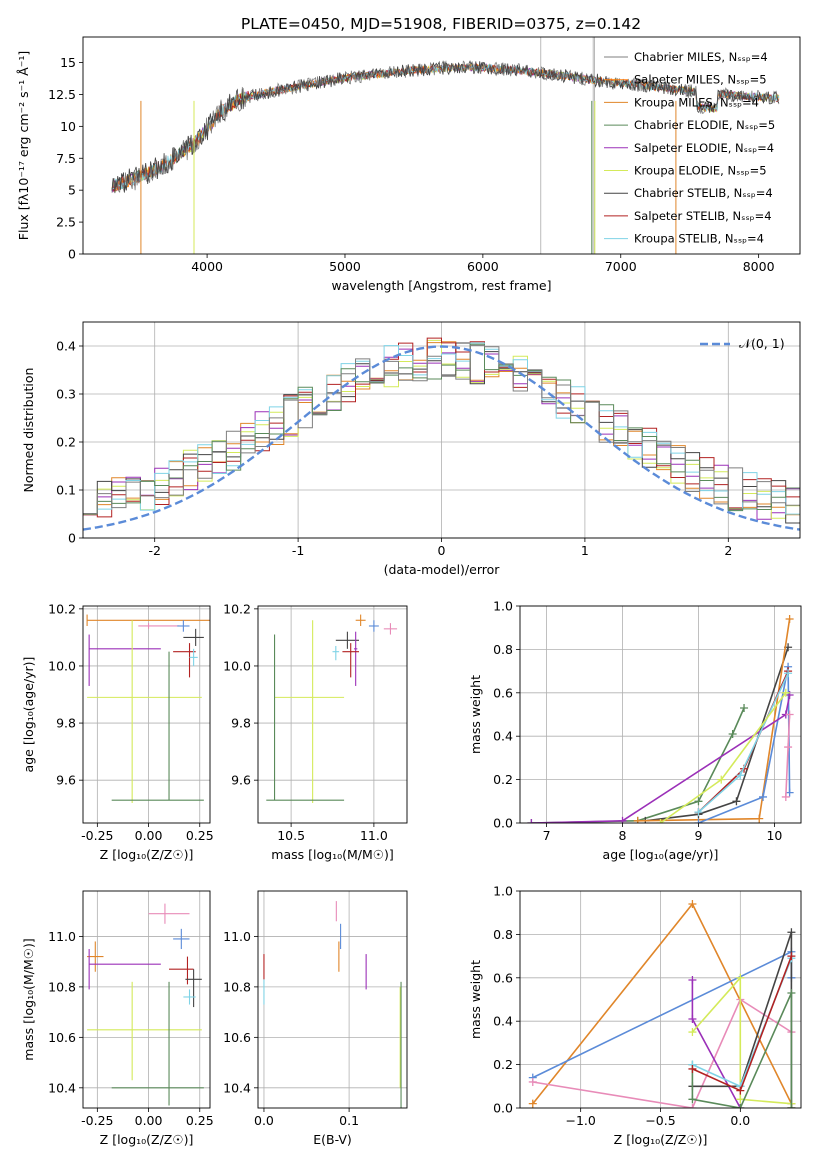  Describe the element at coordinates (503, 1108) in the screenshot. I see `y-tick-label: 0.0` at that location.